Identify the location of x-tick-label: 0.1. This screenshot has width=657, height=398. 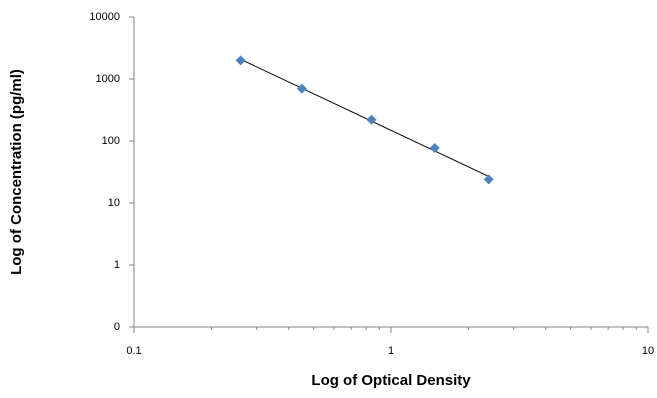
(133, 351).